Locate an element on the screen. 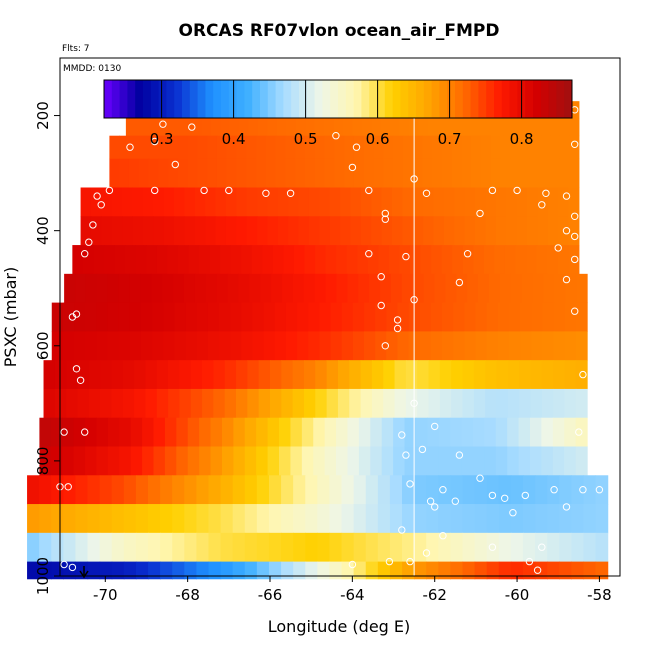  colorbar-tick-label: 0.3 is located at coordinates (162, 139).